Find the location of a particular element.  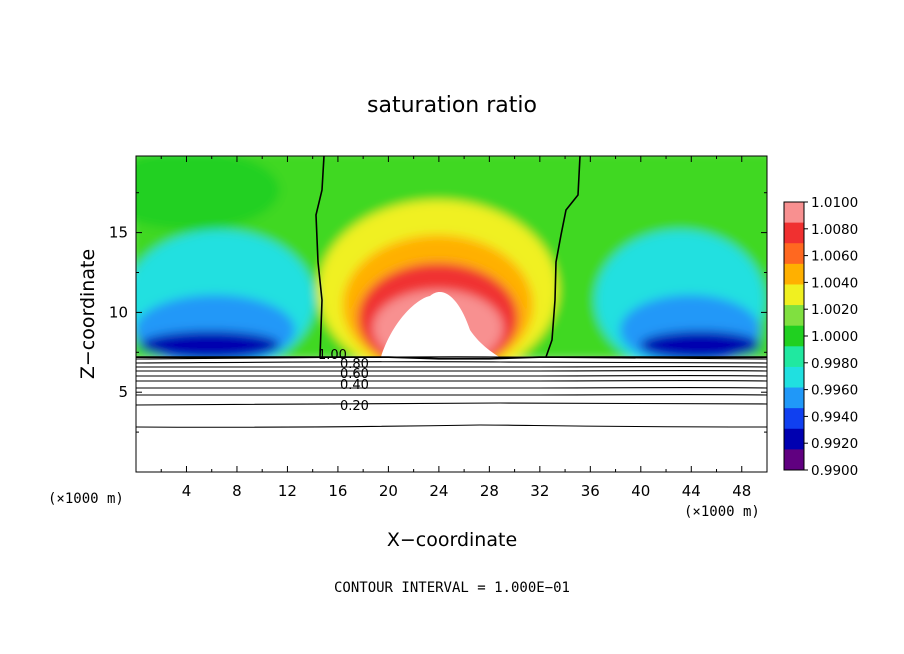

y-tick-label: 10 is located at coordinates (118, 312).